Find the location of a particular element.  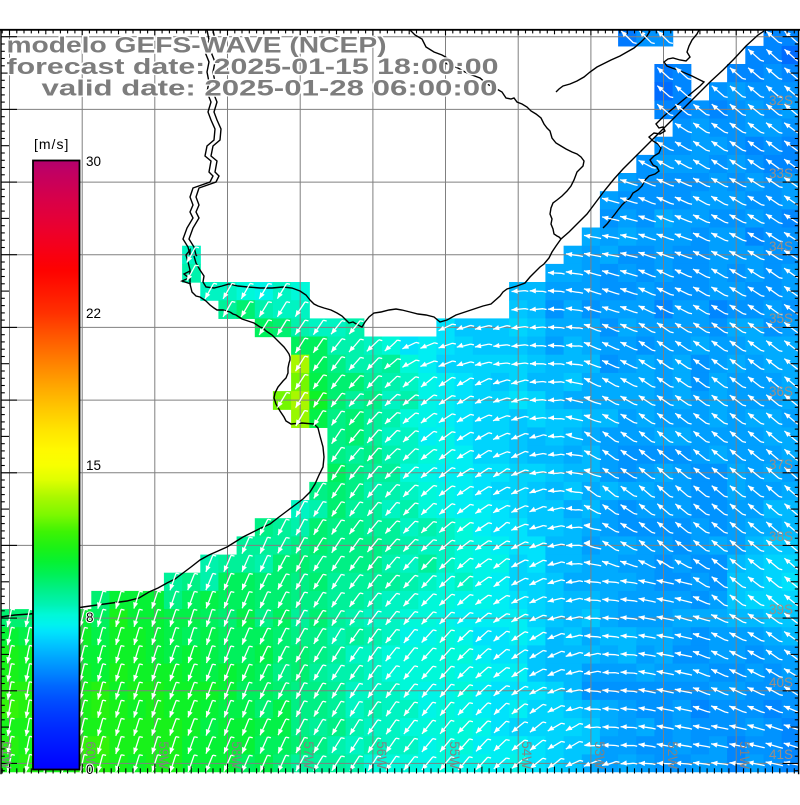

svg-text: 61W is located at coordinates (7, 755).